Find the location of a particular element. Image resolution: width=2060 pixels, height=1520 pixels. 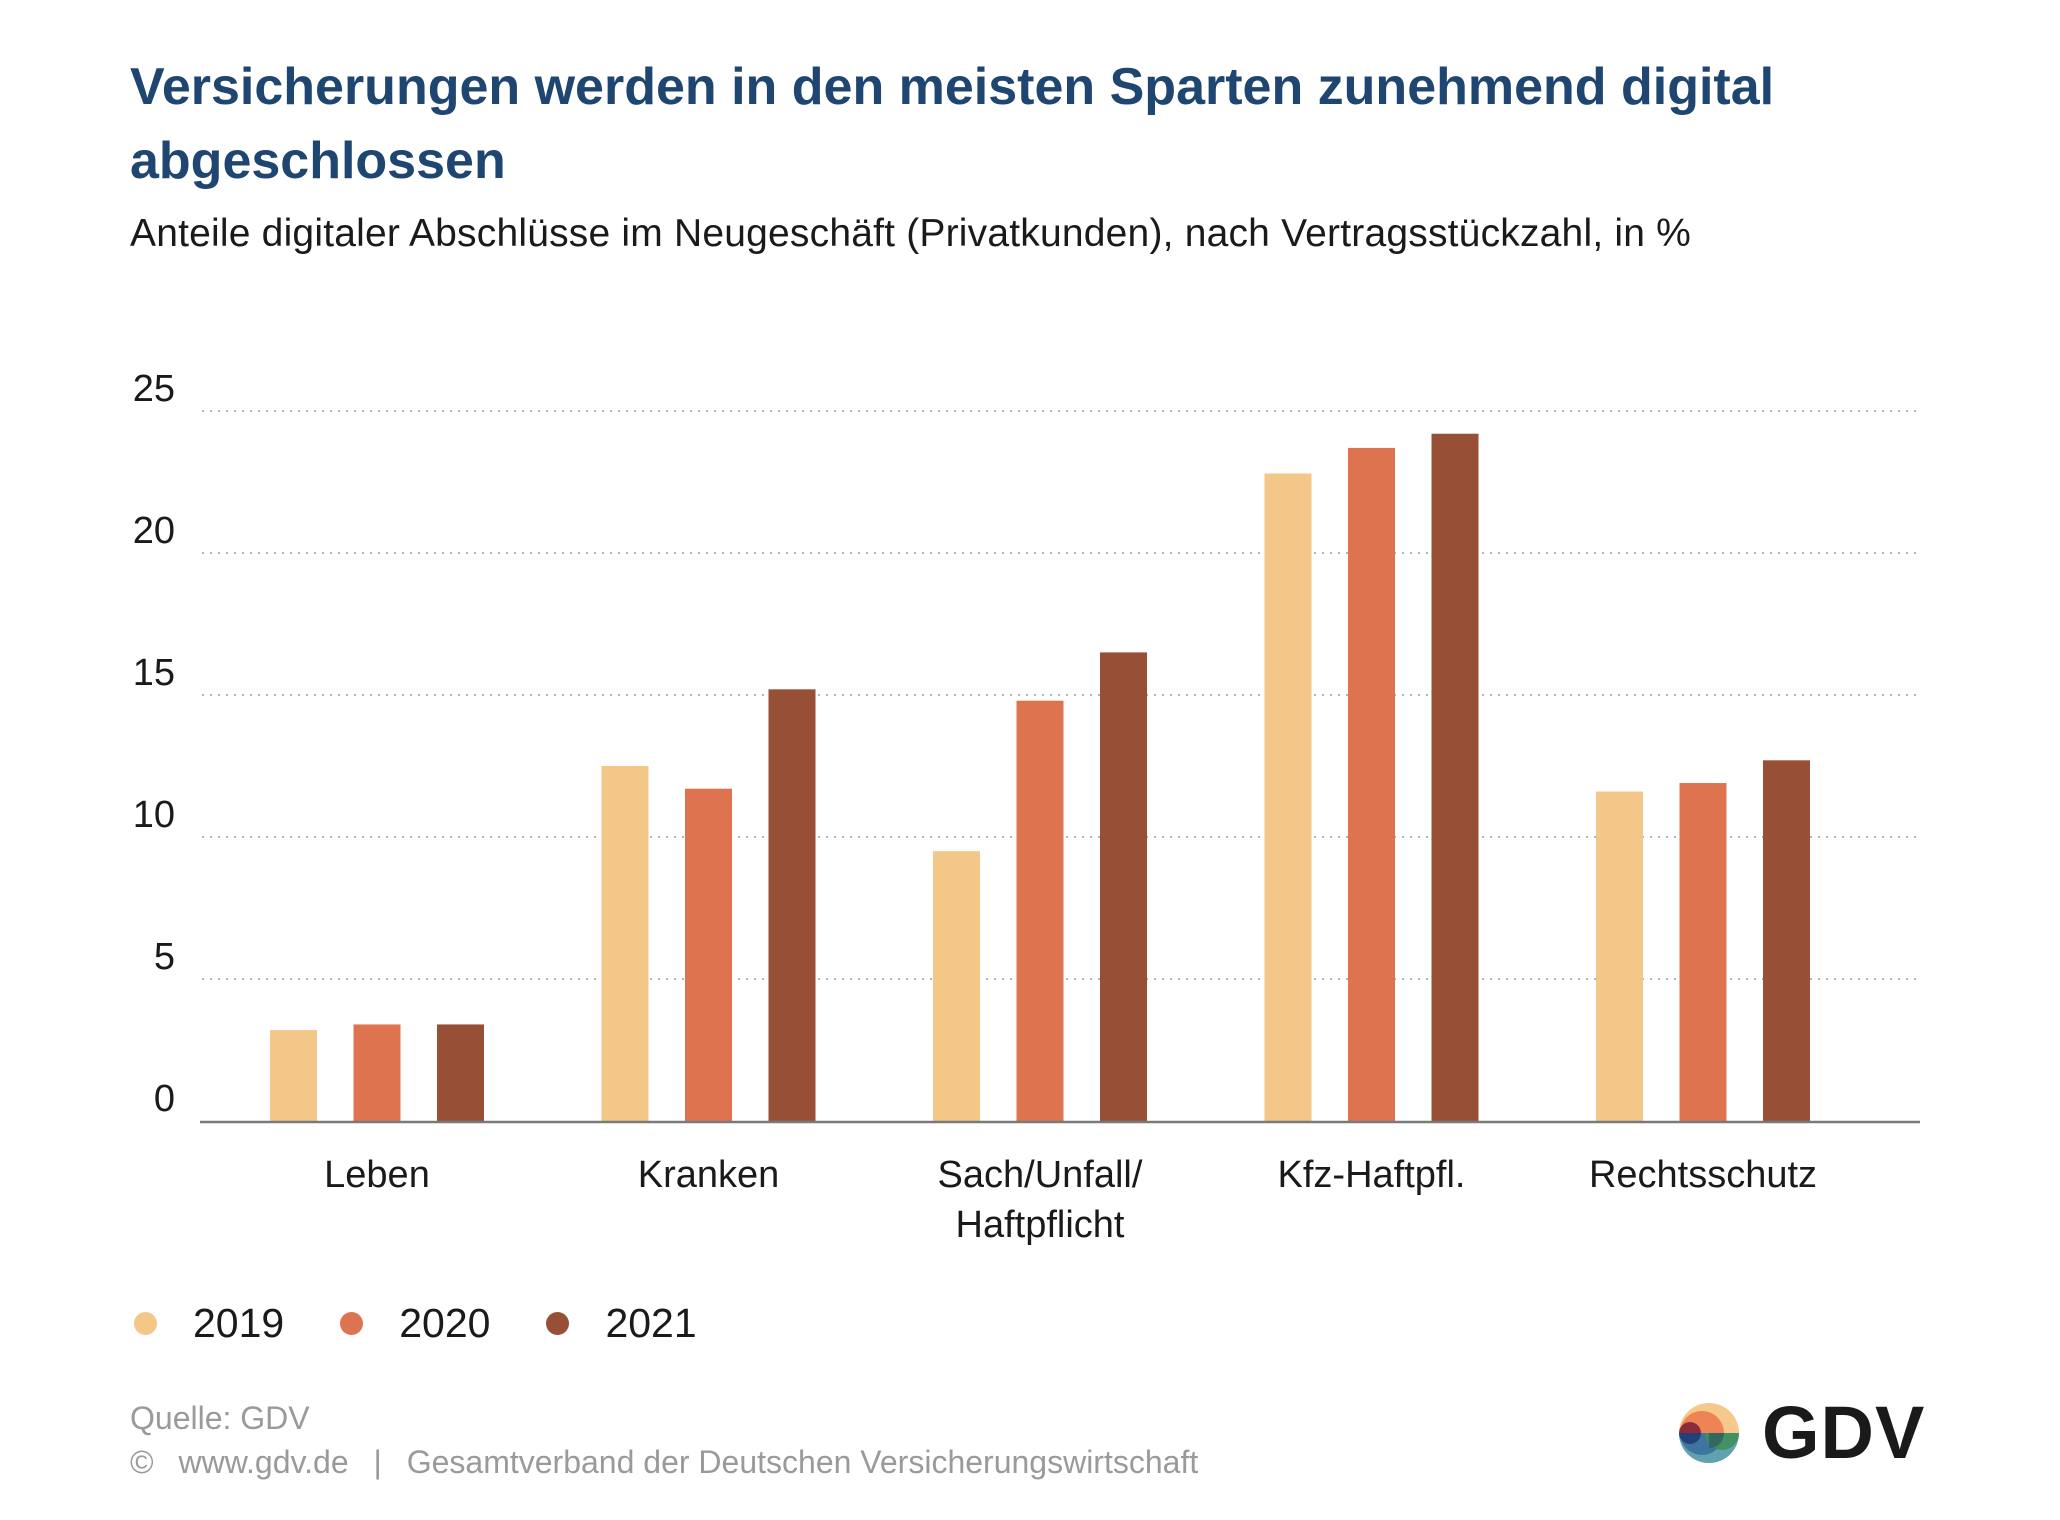

y-axis-ticks: 0 5 10 15 20 25 is located at coordinates (154, 744).